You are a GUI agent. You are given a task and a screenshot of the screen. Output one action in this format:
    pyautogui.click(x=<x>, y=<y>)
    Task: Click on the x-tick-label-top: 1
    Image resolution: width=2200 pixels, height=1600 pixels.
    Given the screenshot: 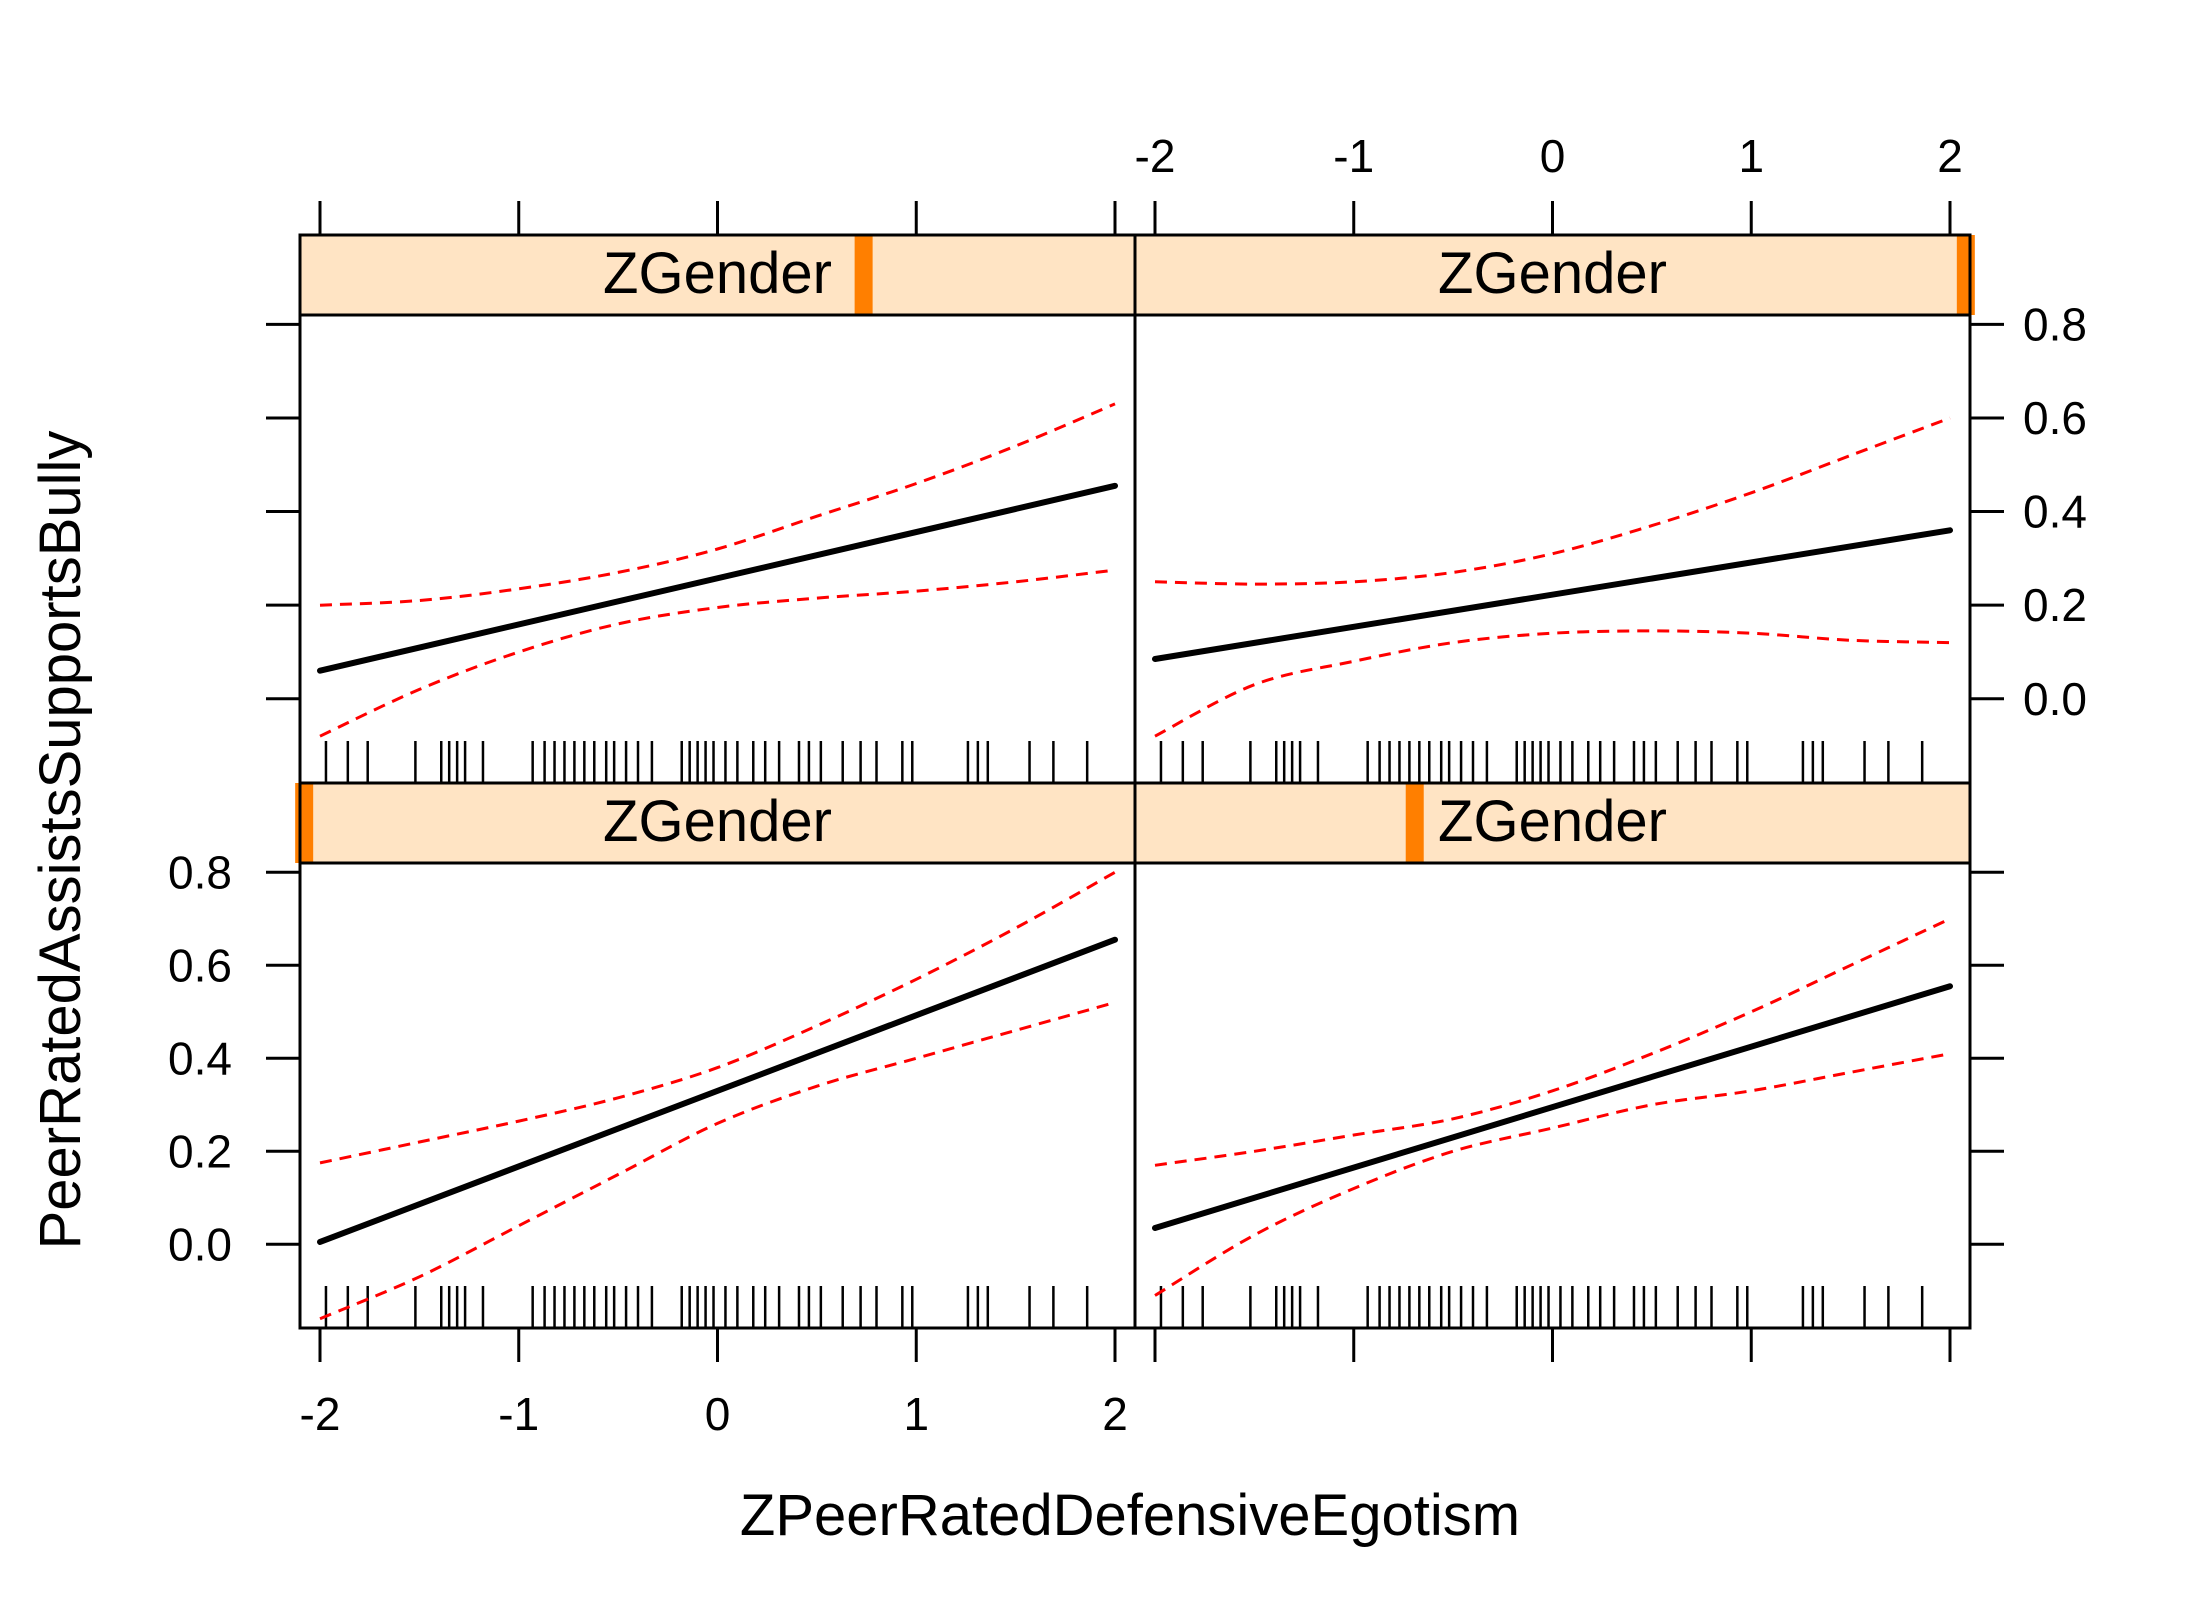 What is the action you would take?
    pyautogui.click(x=1751, y=156)
    